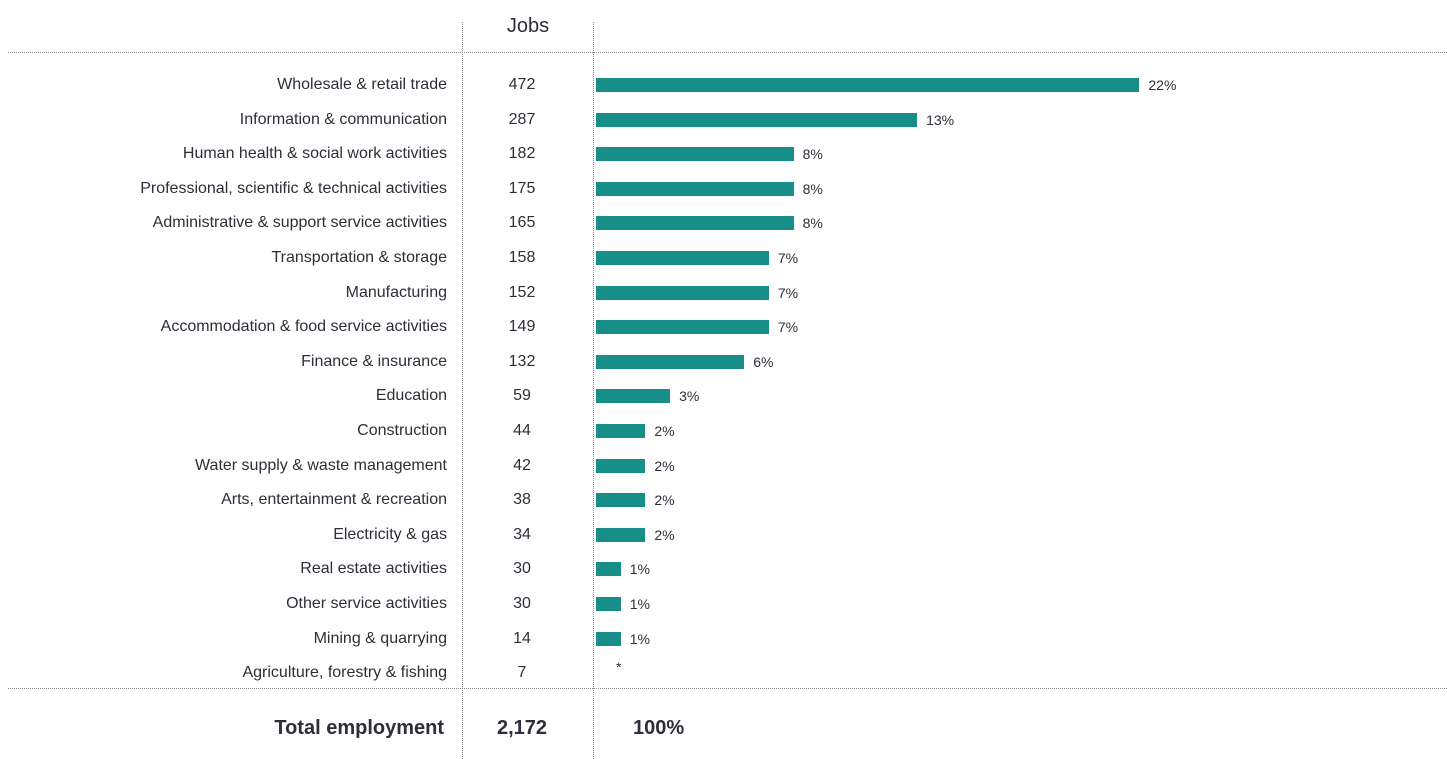  What do you see at coordinates (402, 430) in the screenshot?
I see `category-label: Construction` at bounding box center [402, 430].